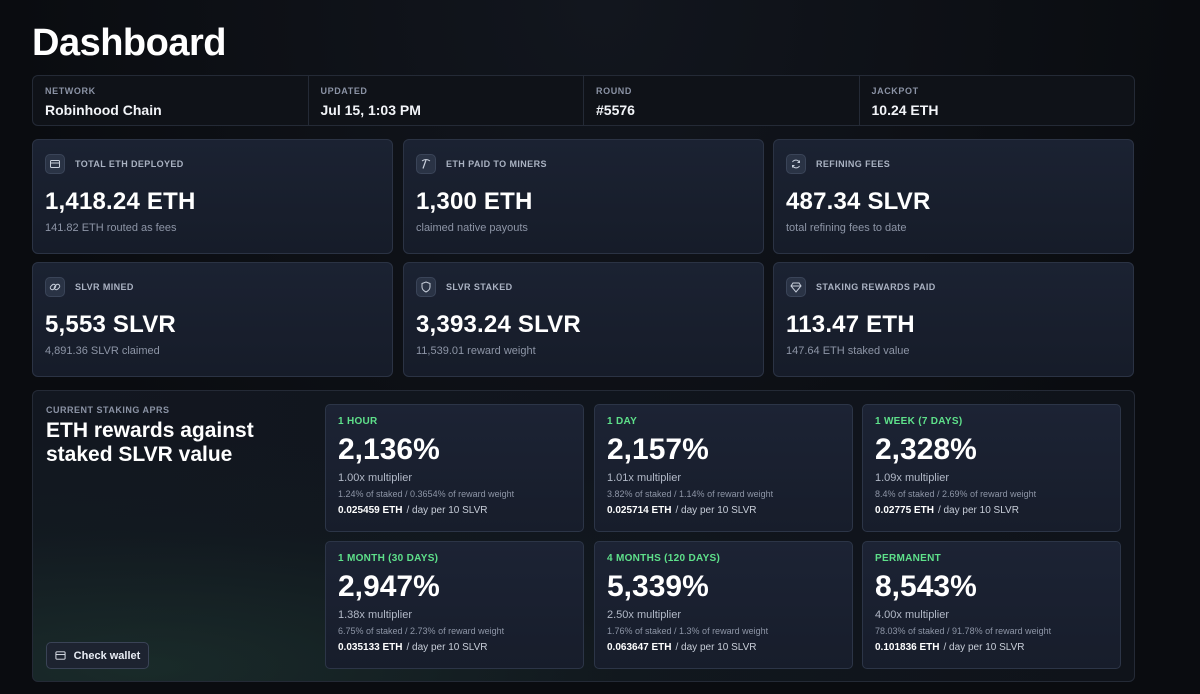 This screenshot has width=1200, height=694. I want to click on info-network: NETWORK Robinhood Chain, so click(171, 100).